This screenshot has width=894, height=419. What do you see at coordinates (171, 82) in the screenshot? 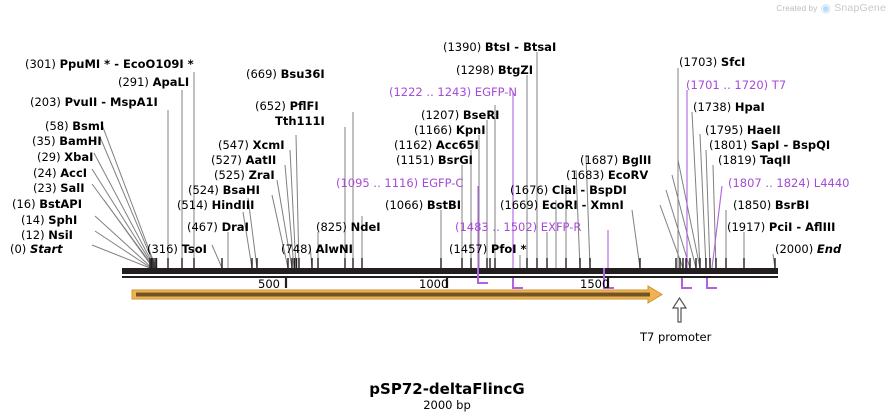
I see `site-name: ApaLI` at bounding box center [171, 82].